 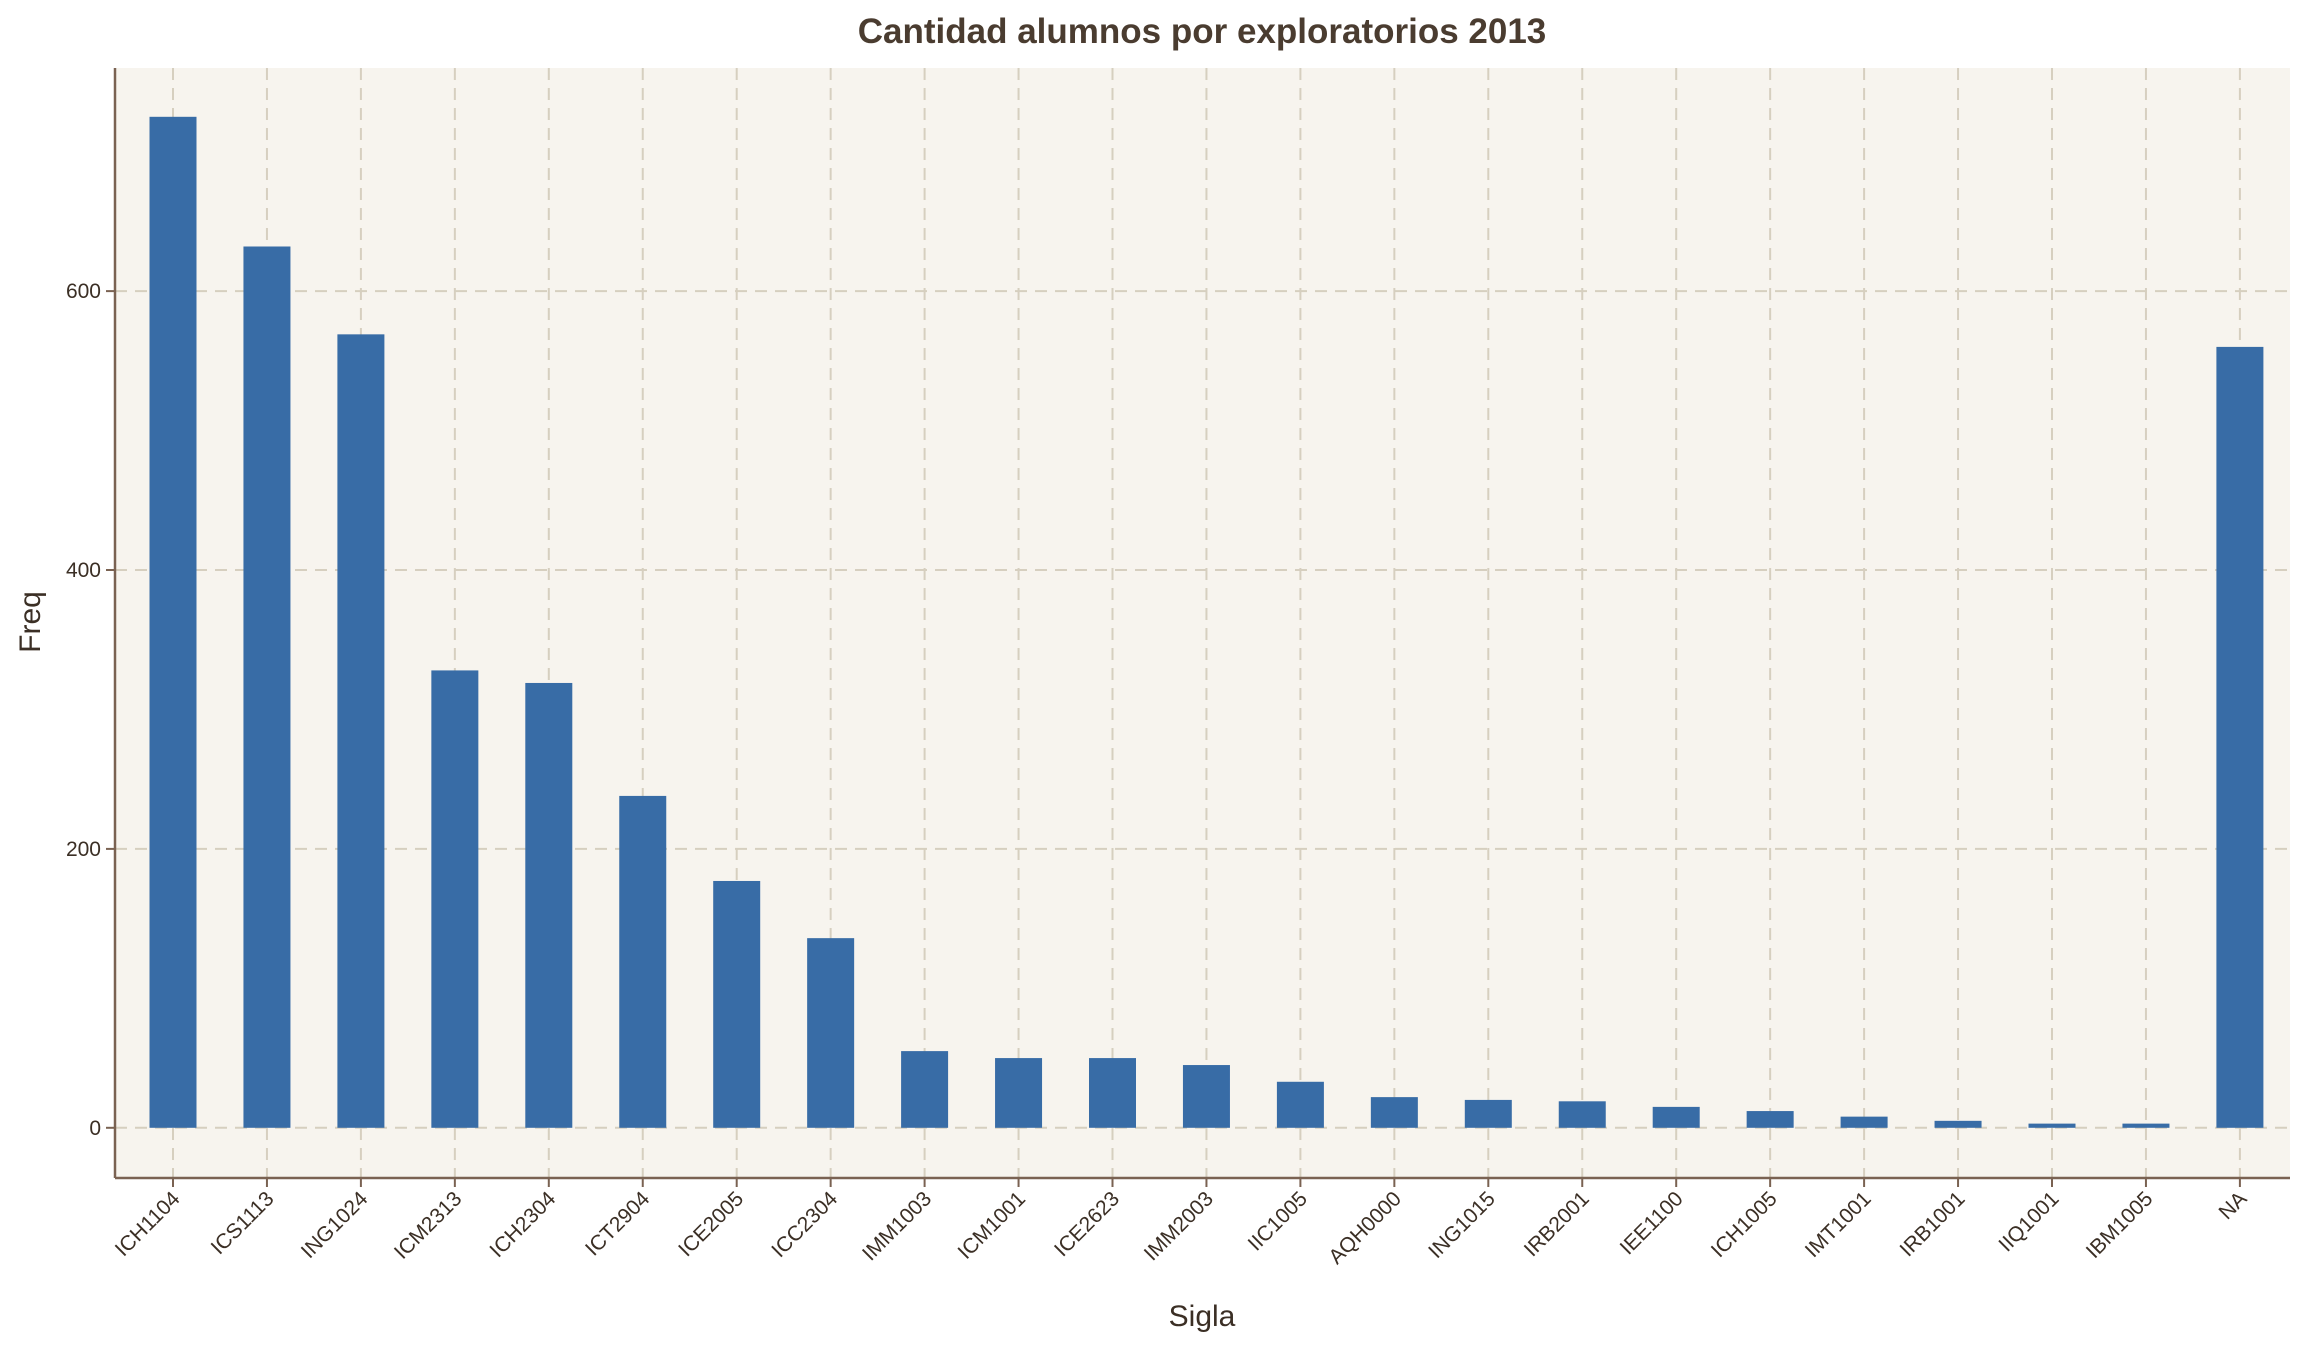 I want to click on bar-AQH0000, so click(x=1394, y=1112).